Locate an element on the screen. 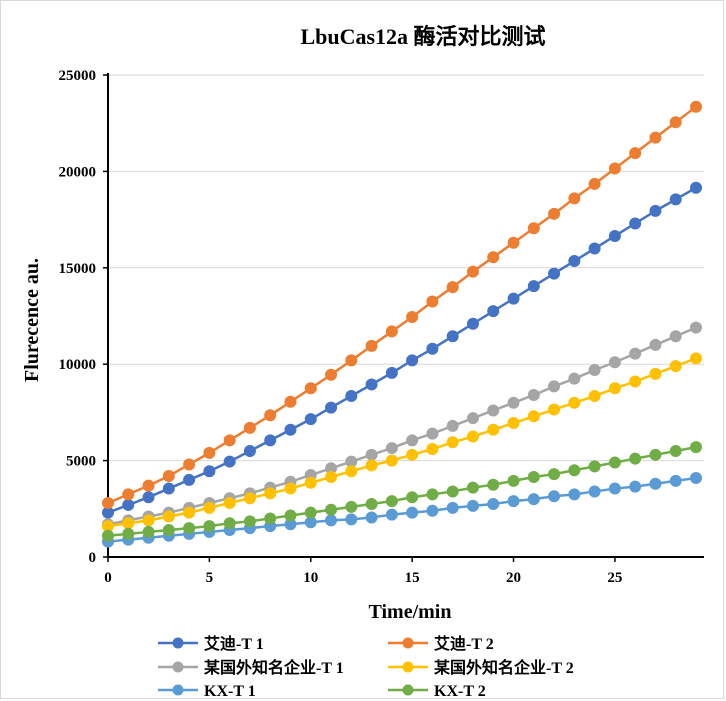  chart-title: LbuCas12a 酶活对比测试 is located at coordinates (422, 36).